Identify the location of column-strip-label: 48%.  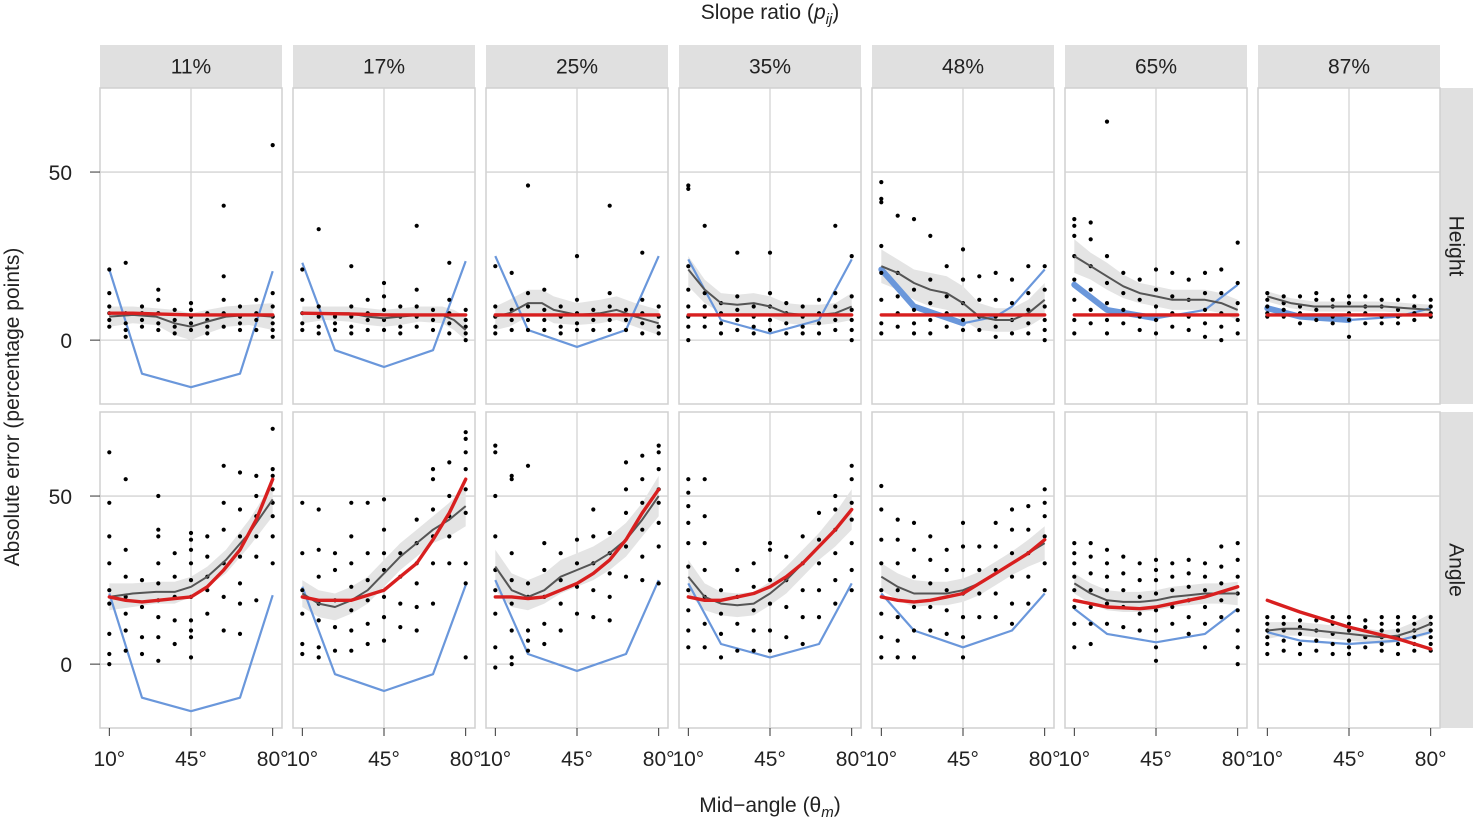
(963, 67).